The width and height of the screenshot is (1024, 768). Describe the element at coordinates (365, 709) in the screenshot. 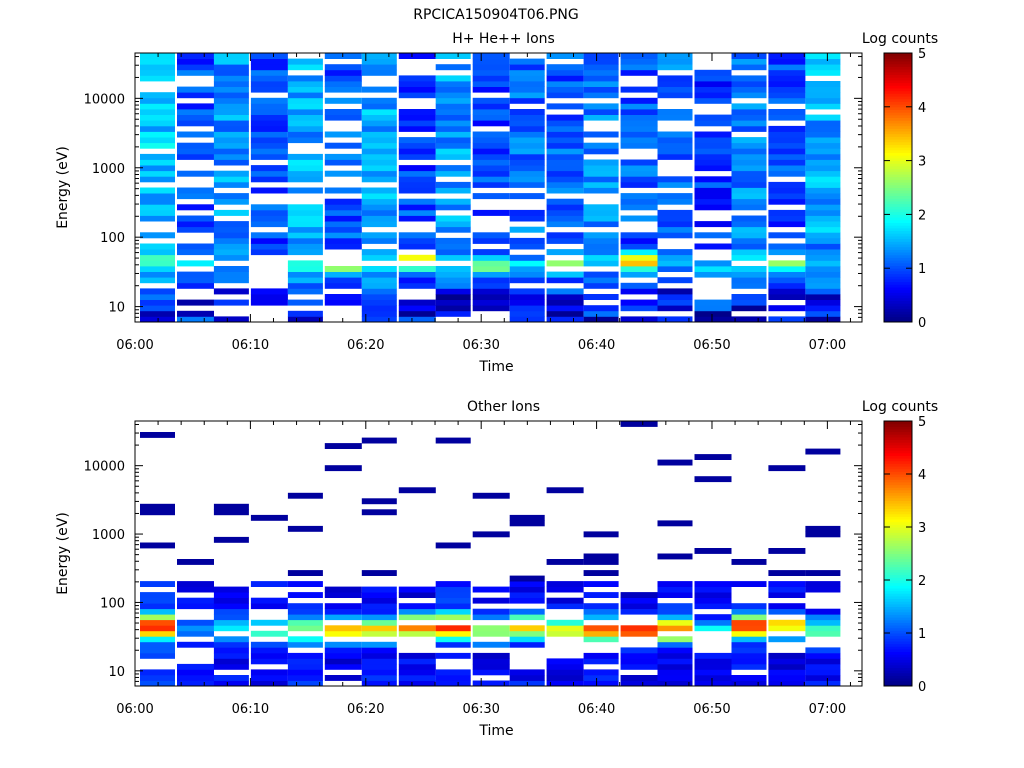

I see `x-tick-label: 06:20` at that location.